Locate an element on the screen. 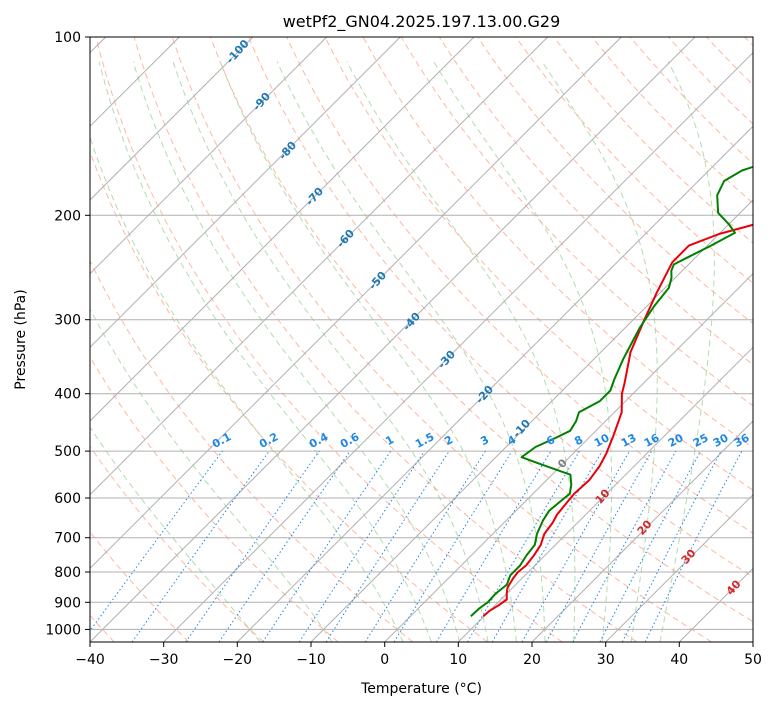 The height and width of the screenshot is (708, 775). x-tick-label: 10 is located at coordinates (458, 660).